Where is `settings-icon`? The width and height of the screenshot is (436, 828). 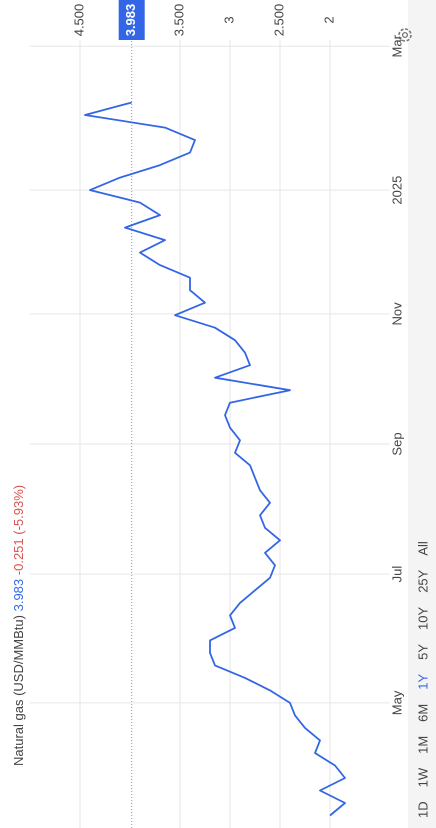
settings-icon is located at coordinates (405, 35).